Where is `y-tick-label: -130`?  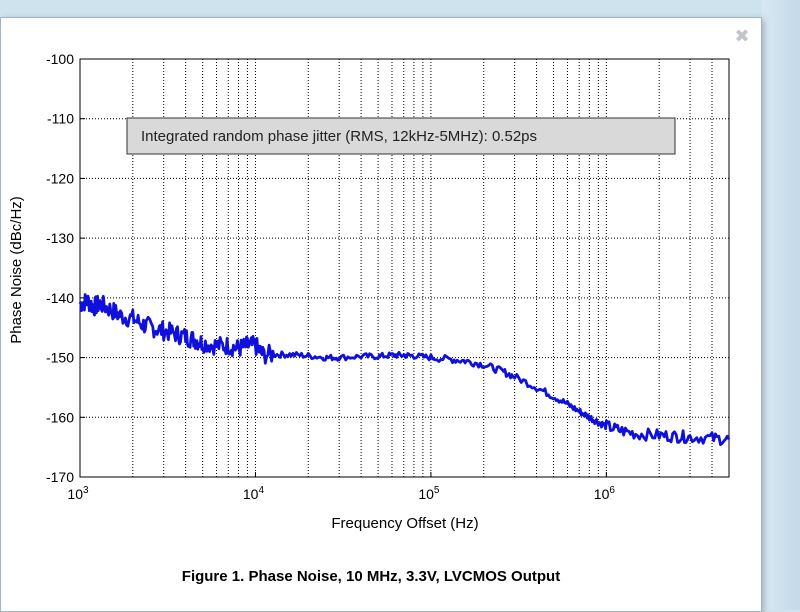
y-tick-label: -130 is located at coordinates (60, 238).